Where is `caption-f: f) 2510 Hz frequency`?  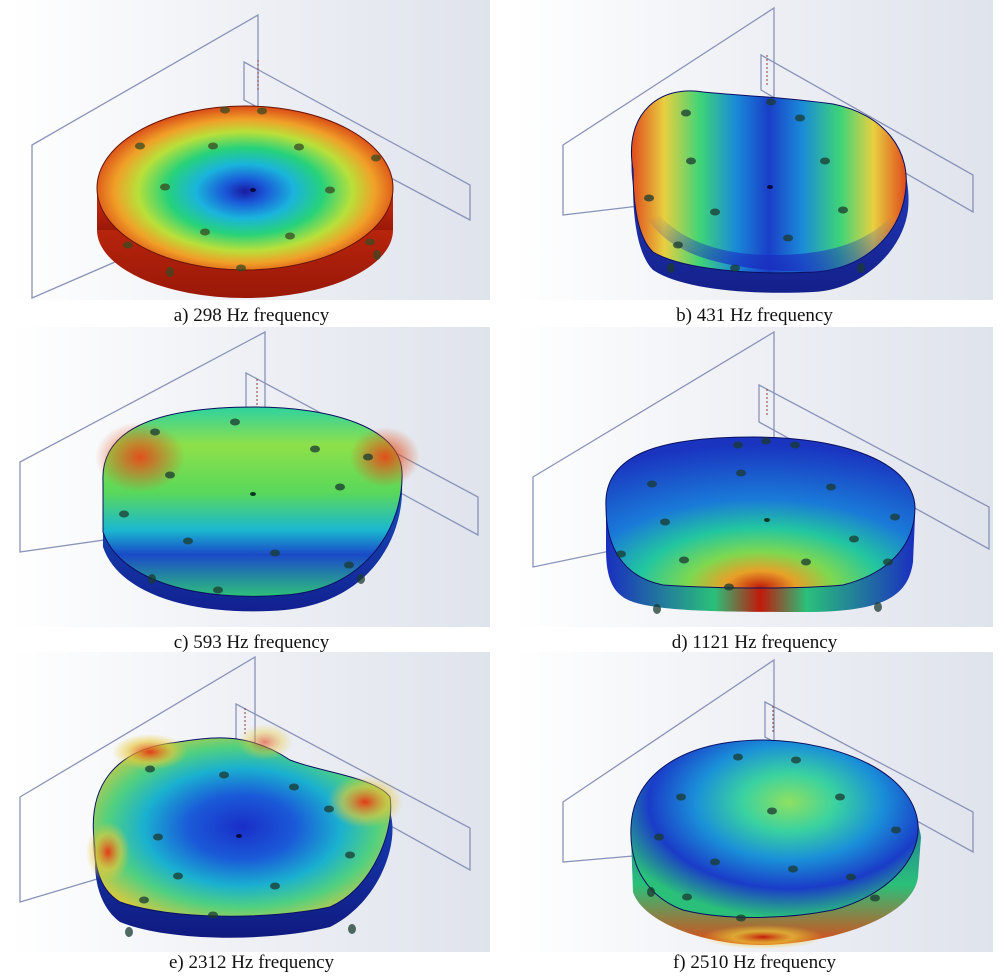
caption-f: f) 2510 Hz frequency is located at coordinates (754, 962).